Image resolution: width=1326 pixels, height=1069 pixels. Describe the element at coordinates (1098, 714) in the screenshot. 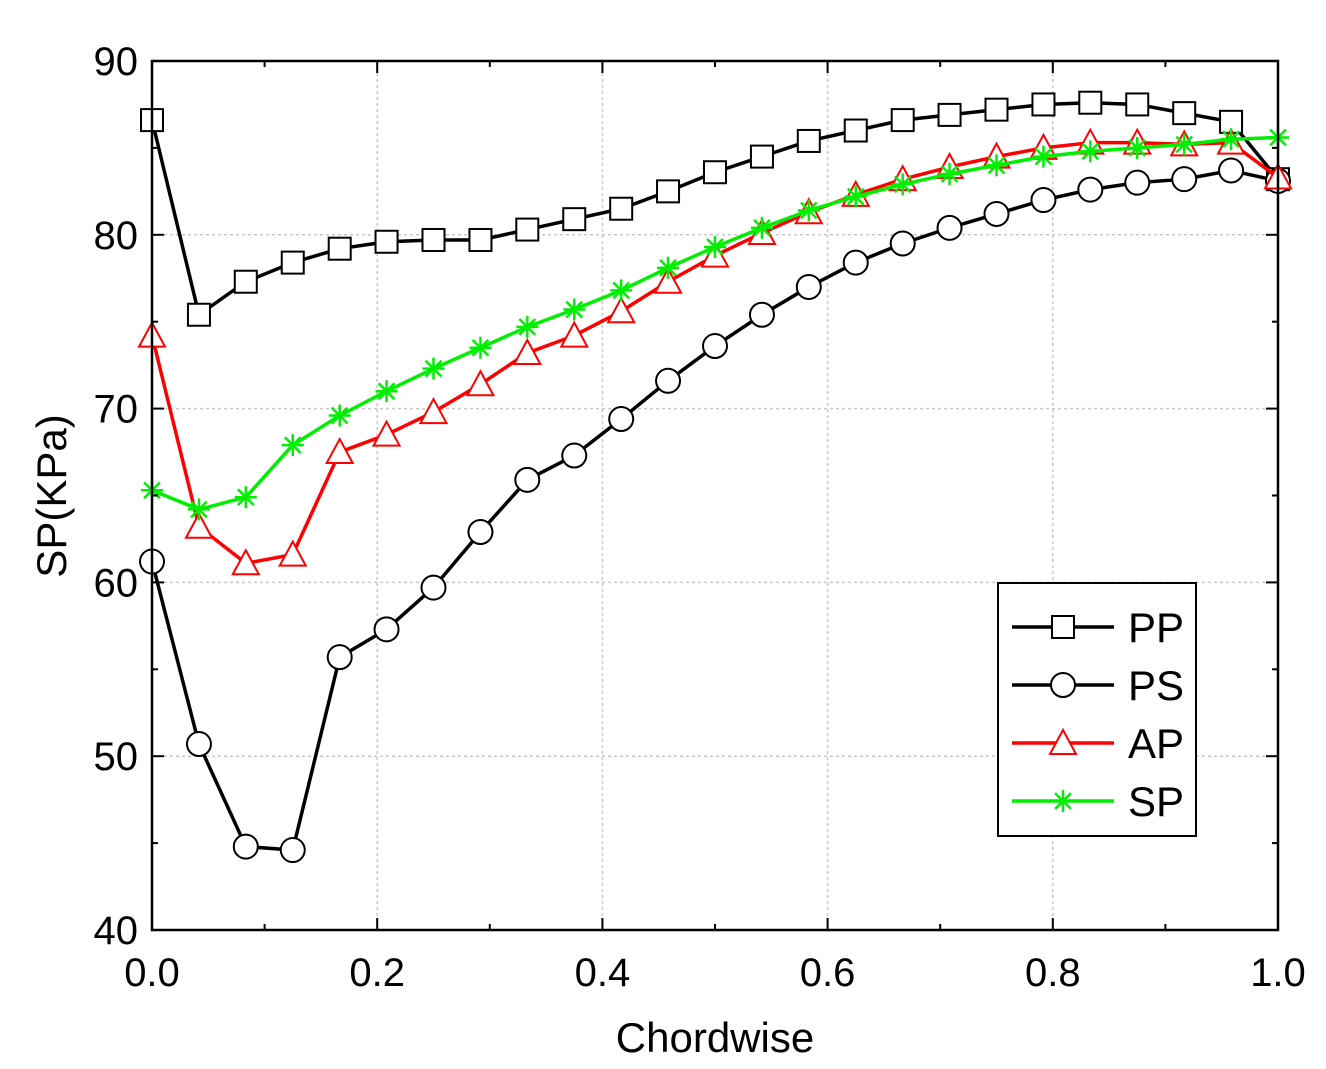

I see `legend-items: PP PS AP SP` at that location.